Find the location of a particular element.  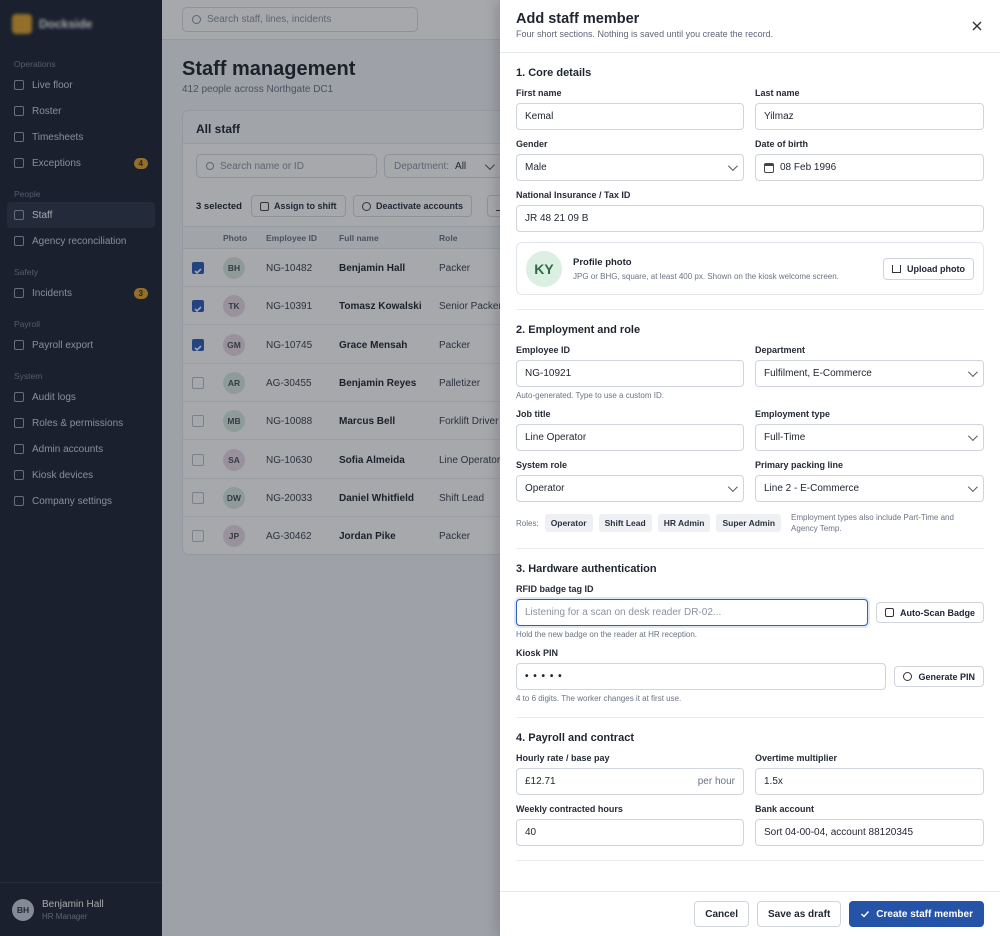

cancel-button: Cancel is located at coordinates (722, 914).